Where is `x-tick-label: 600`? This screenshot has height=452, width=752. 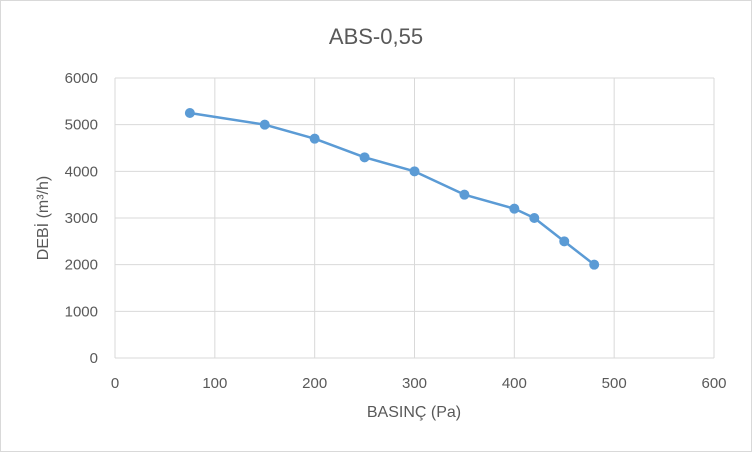 x-tick-label: 600 is located at coordinates (713, 383).